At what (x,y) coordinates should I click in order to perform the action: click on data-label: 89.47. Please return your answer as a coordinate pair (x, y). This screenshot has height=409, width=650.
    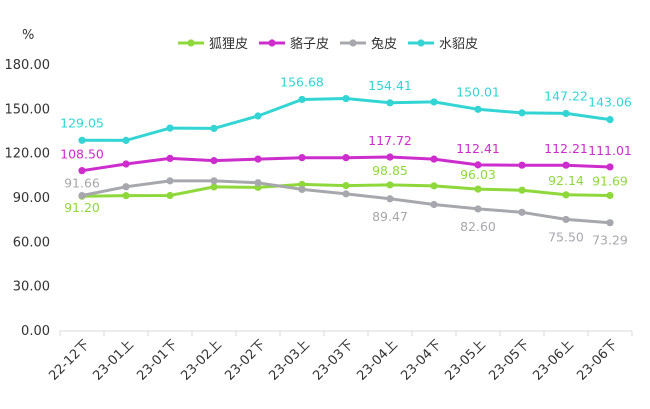
    Looking at the image, I should click on (390, 216).